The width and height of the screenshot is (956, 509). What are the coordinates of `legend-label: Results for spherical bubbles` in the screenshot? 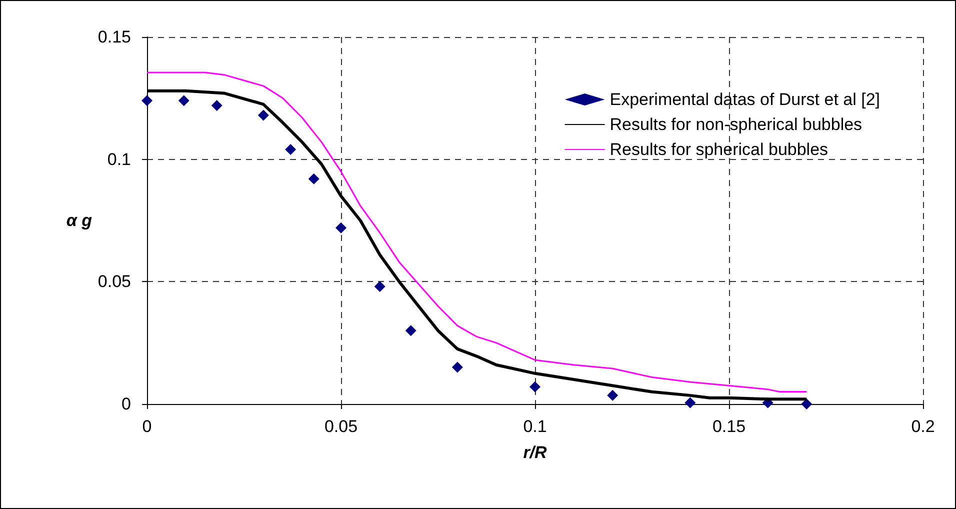 It's located at (719, 149).